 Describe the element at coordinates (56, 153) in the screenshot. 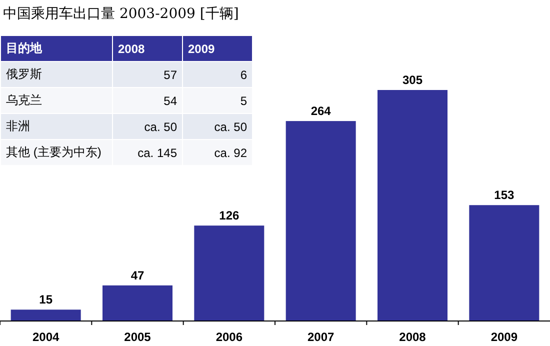

I see `annotation: 其他 (主要为中东)` at that location.